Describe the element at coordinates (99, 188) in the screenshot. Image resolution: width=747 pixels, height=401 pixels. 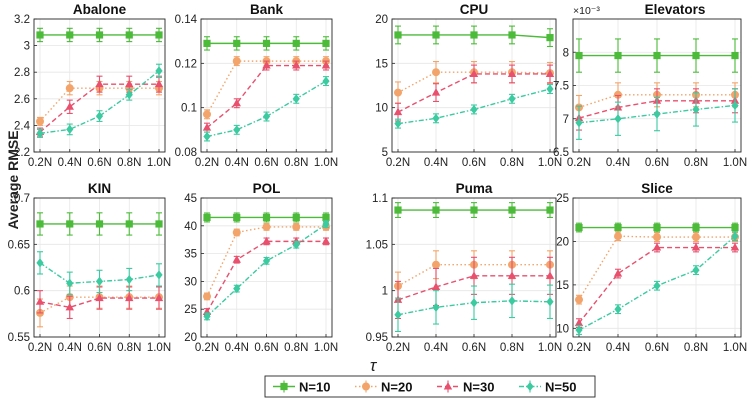
I see `subplot-title: KIN` at that location.